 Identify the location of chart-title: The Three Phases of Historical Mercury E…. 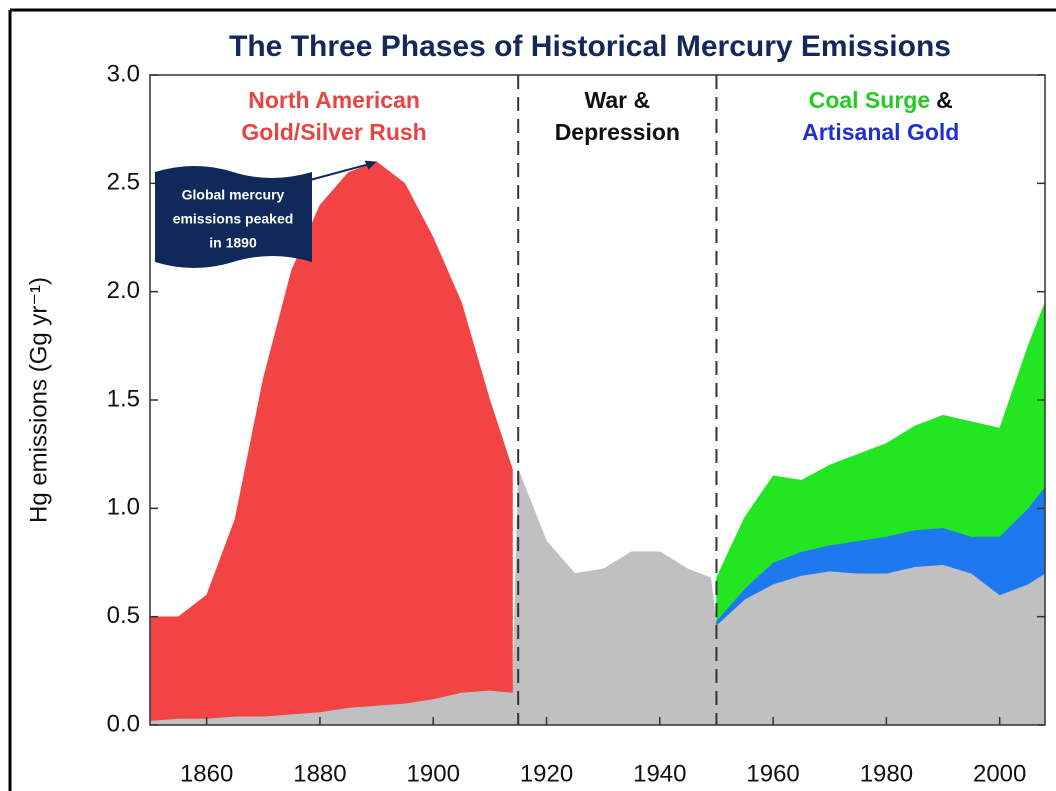
(590, 46).